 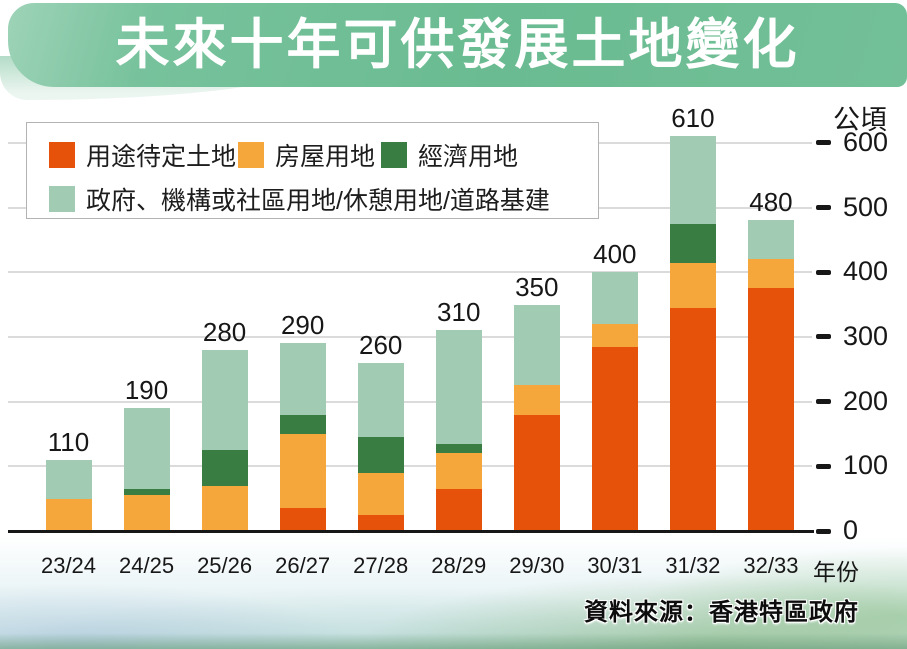 I want to click on bar-total-label: 350, so click(x=537, y=286).